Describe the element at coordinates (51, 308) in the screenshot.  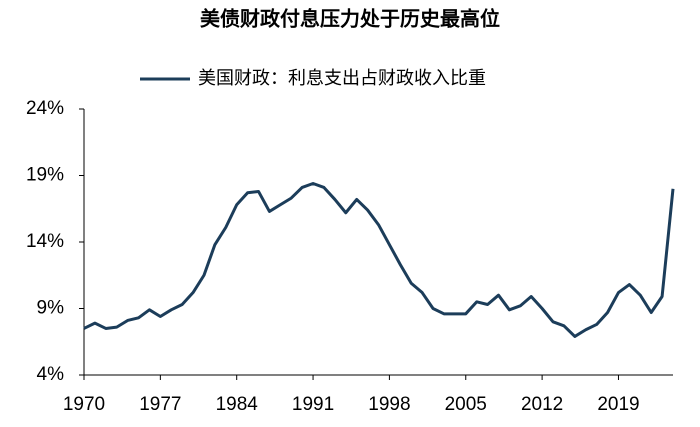
I see `y-tick-label: 9%` at that location.